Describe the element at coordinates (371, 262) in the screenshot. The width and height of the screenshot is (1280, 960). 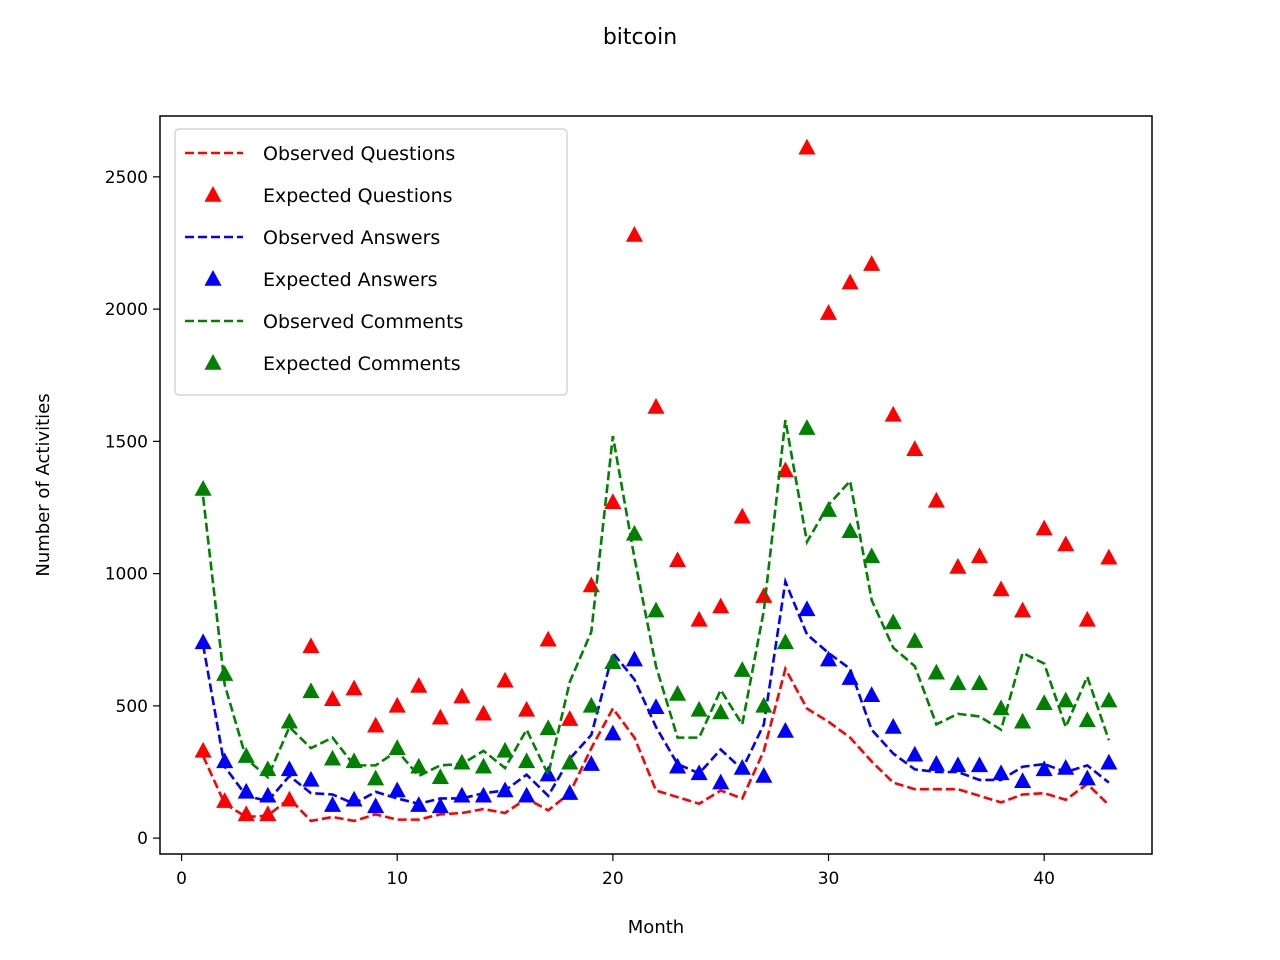
I see `legend-box` at that location.